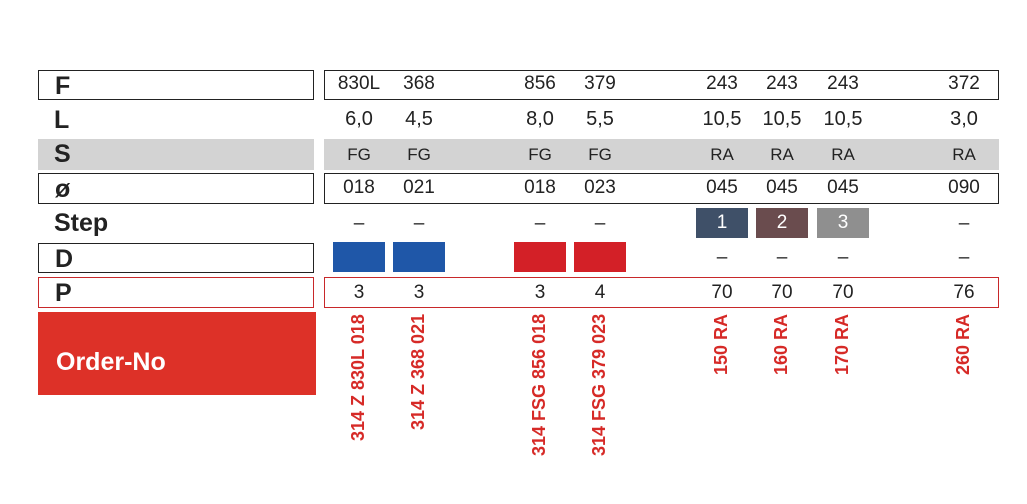 The width and height of the screenshot is (1027, 504). Describe the element at coordinates (781, 344) in the screenshot. I see `order-number-5: 160 RA` at that location.